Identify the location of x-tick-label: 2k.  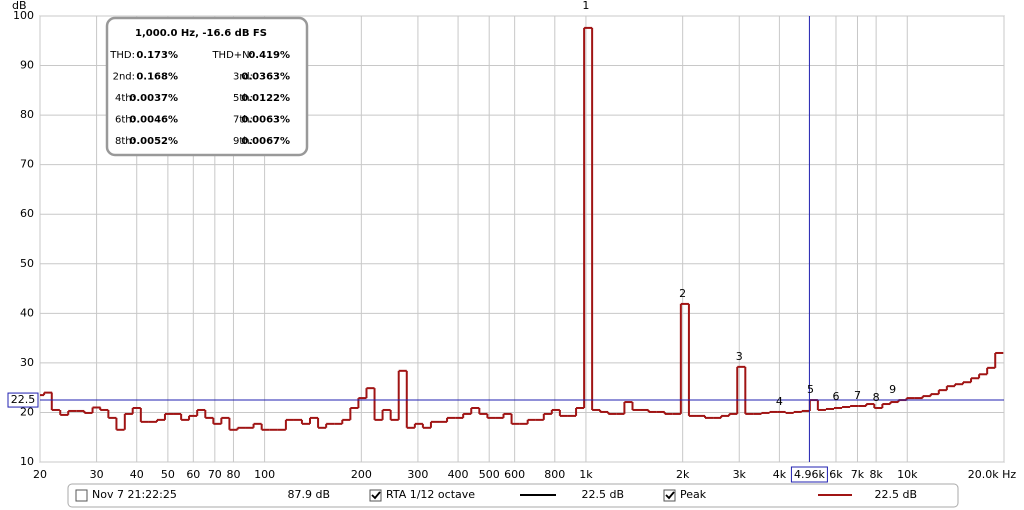
(683, 474).